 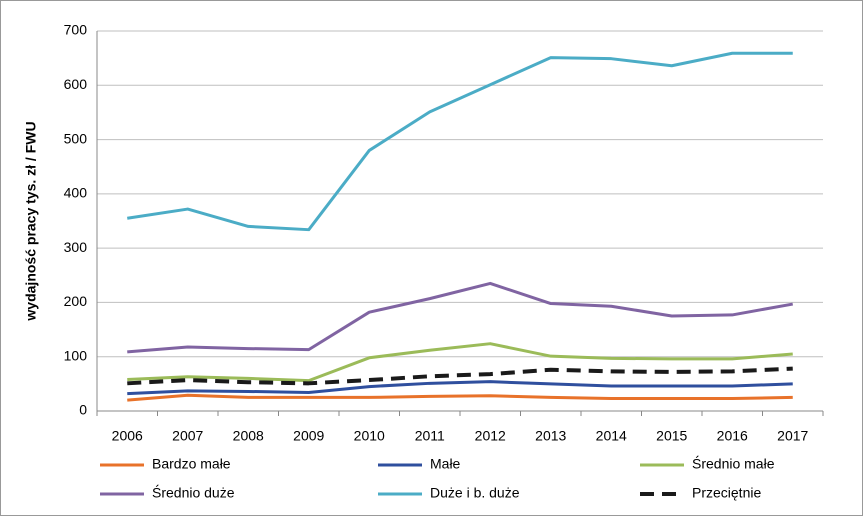 I want to click on legend-label: Średnio duże, so click(x=193, y=492).